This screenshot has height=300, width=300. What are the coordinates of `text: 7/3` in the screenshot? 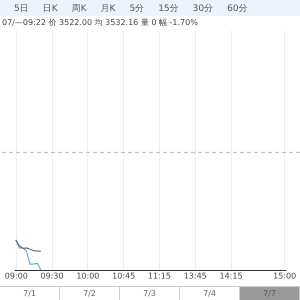 It's located at (150, 293).